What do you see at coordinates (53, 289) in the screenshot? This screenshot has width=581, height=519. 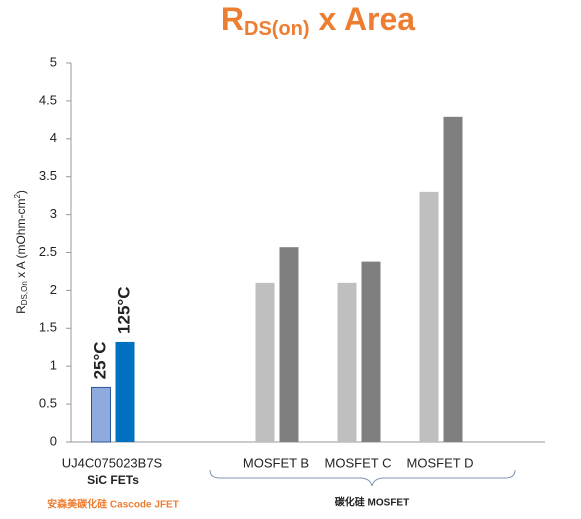 I see `y-tick-label: 2` at bounding box center [53, 289].